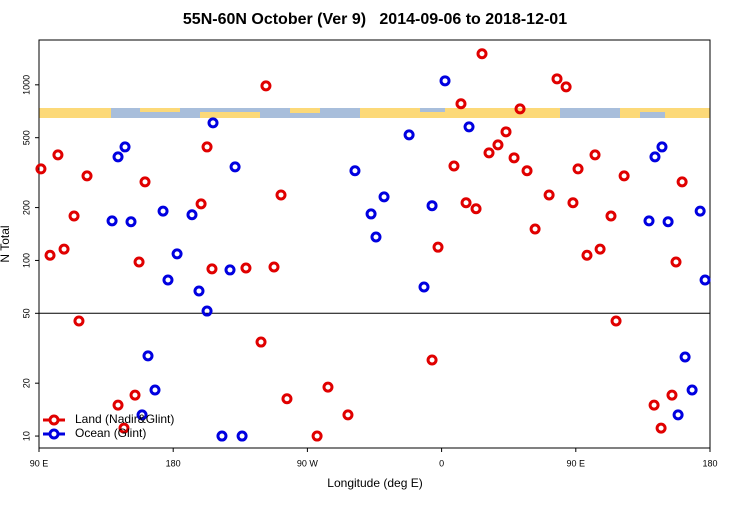 The height and width of the screenshot is (505, 750). Describe the element at coordinates (26, 85) in the screenshot. I see `y-tick-label: 1000` at that location.